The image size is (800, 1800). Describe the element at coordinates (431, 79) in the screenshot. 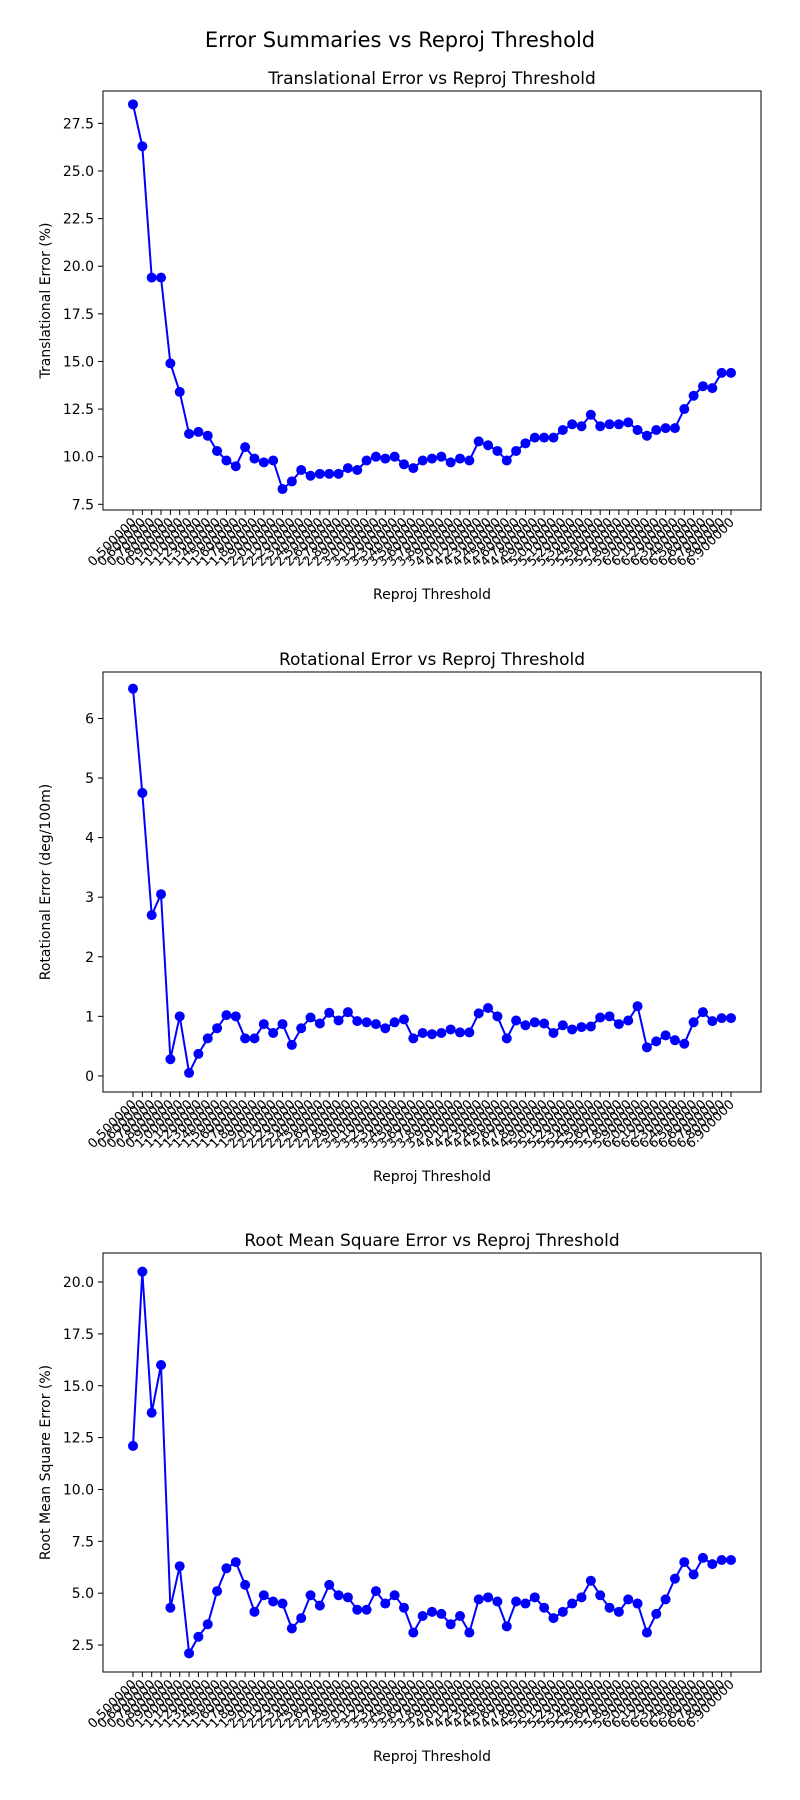

I see `chart-title: Translational Error vs Reproj Threshold` at that location.